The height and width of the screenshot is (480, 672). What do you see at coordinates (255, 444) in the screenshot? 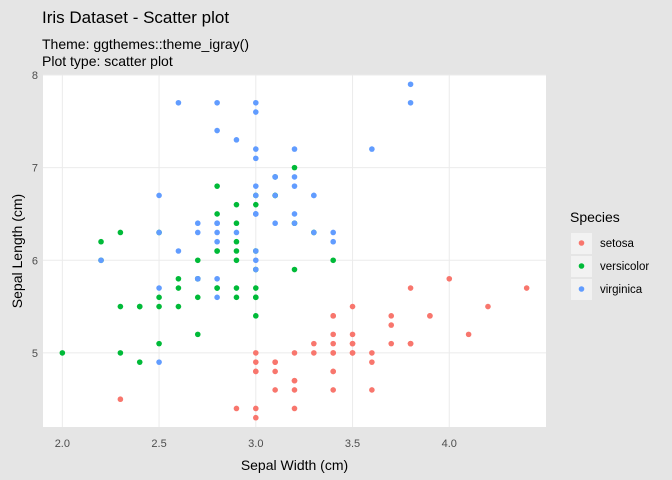
I see `x-tick-label: 3.0` at bounding box center [255, 444].